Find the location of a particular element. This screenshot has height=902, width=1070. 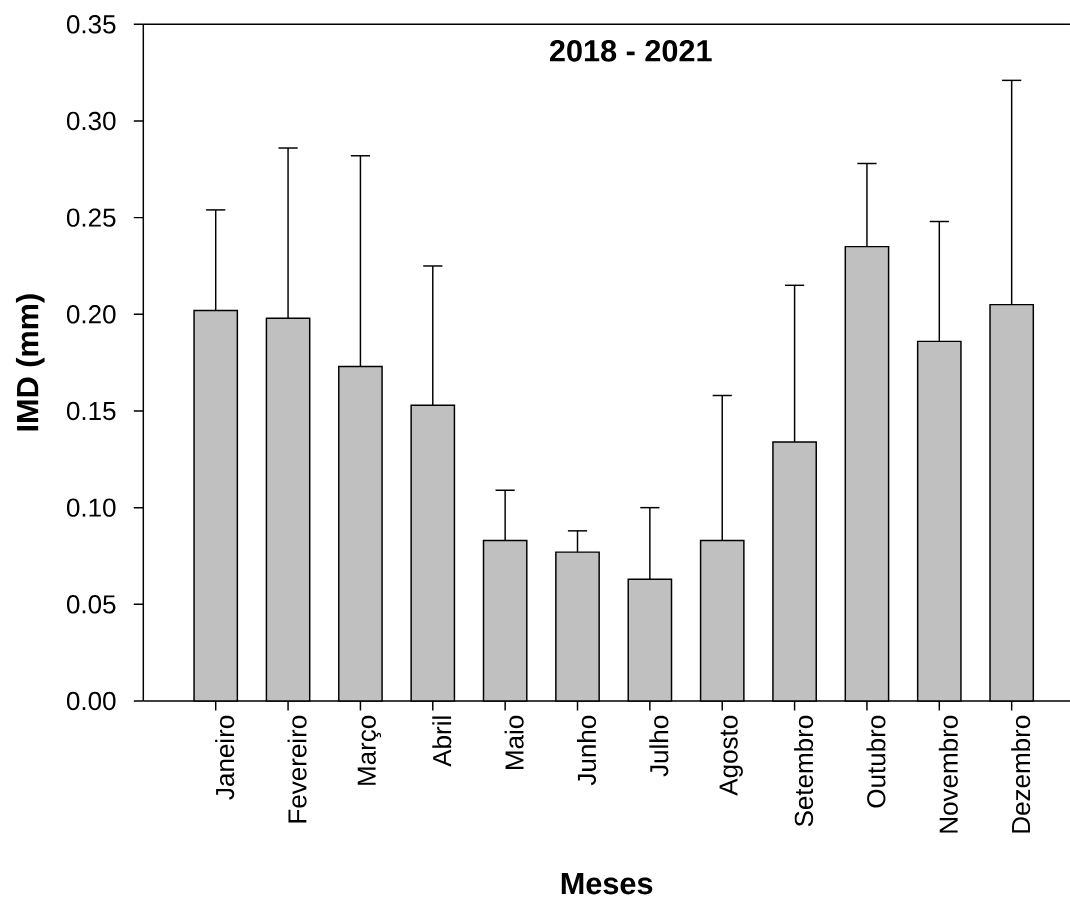

y-tick-label: 0.25 is located at coordinates (91, 217).